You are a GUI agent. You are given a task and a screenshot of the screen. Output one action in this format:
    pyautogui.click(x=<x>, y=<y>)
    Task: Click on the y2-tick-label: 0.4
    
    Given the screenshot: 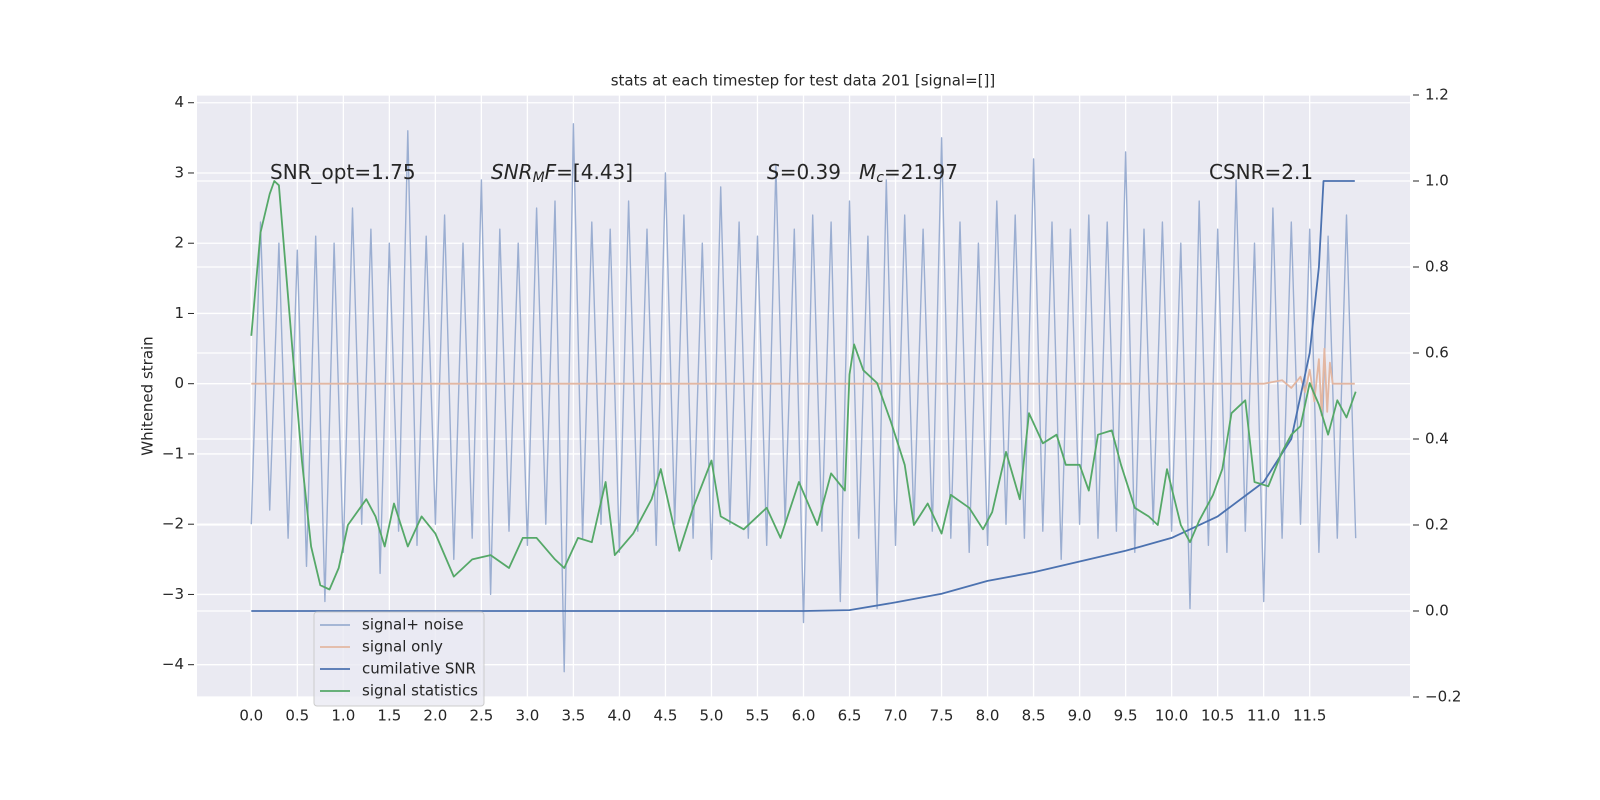 What is the action you would take?
    pyautogui.click(x=1437, y=439)
    